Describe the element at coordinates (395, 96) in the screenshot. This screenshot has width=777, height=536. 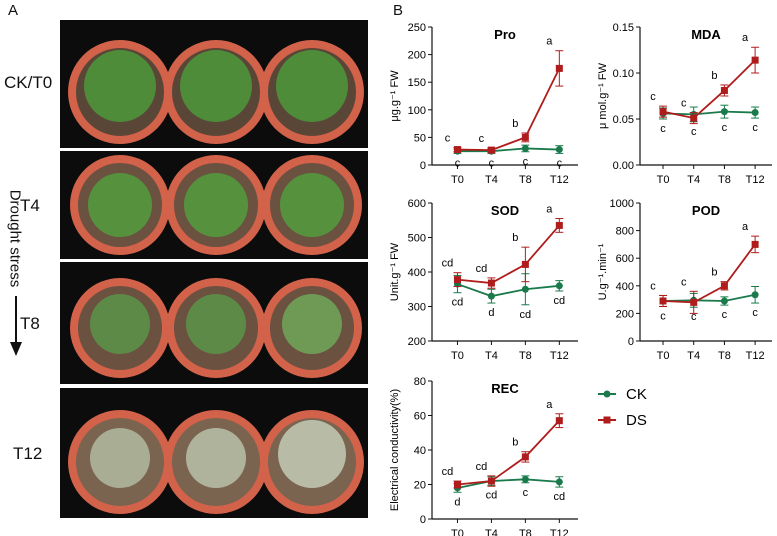
I see `y-axis-label: μg.g⁻¹ FW` at that location.